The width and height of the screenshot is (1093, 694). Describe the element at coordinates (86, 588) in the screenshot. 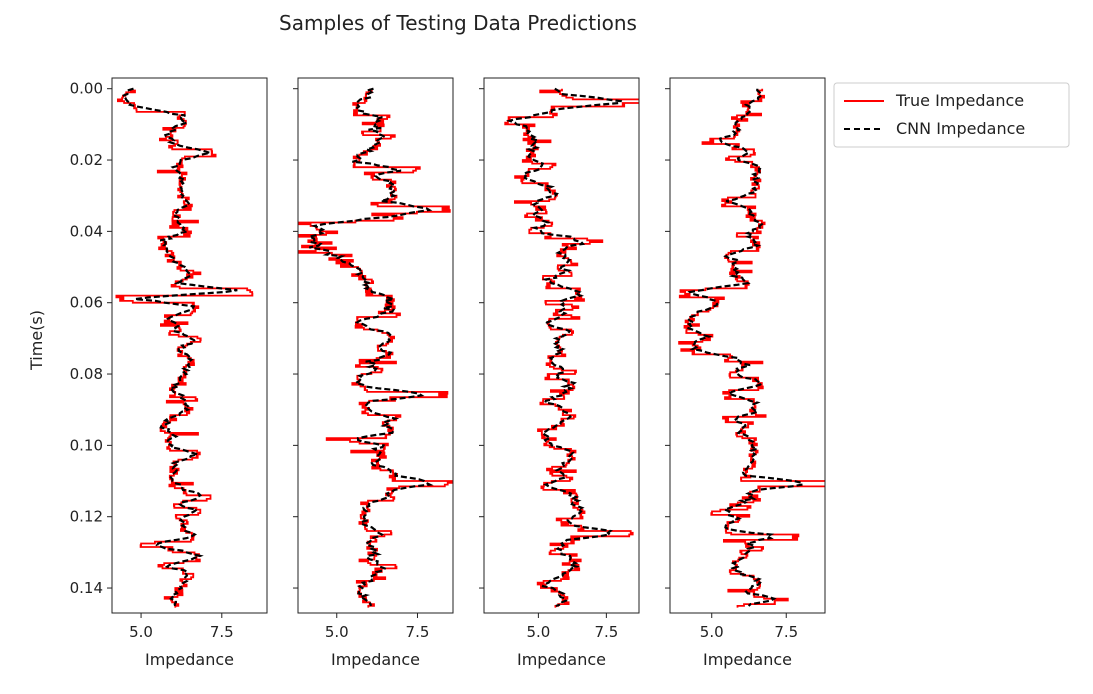

I see `y-tick-label: 0.14` at that location.